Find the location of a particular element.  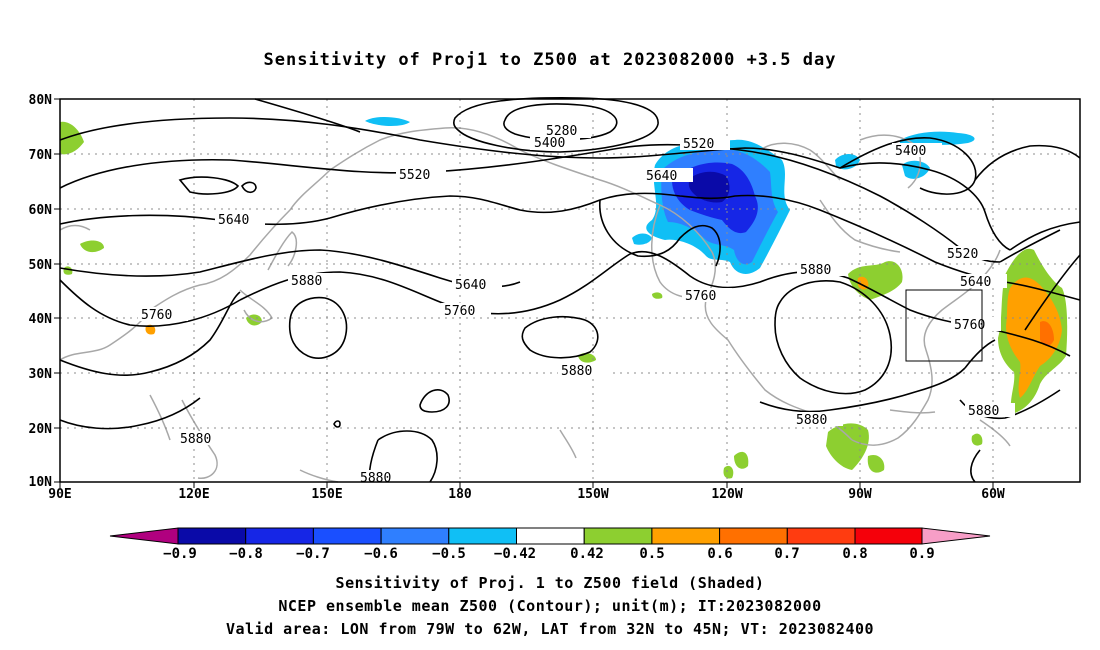

pos-shade-carib3 is located at coordinates (741, 460).